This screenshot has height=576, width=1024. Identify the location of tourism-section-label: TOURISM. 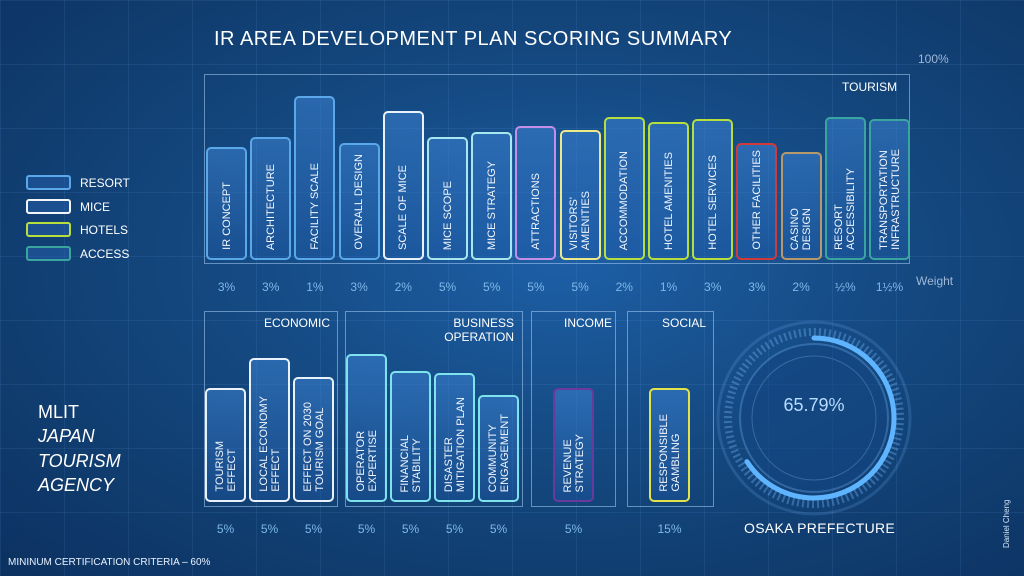
(870, 87).